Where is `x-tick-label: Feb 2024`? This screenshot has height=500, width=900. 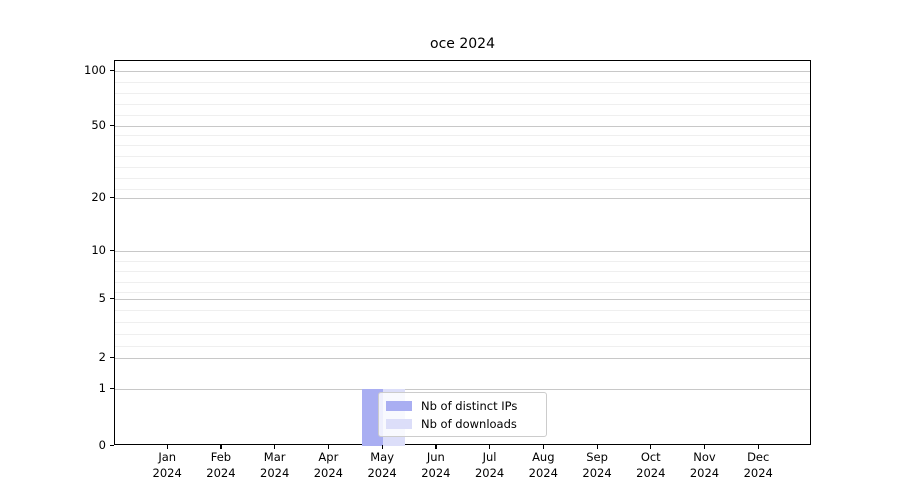
x-tick-label: Feb 2024 is located at coordinates (221, 465).